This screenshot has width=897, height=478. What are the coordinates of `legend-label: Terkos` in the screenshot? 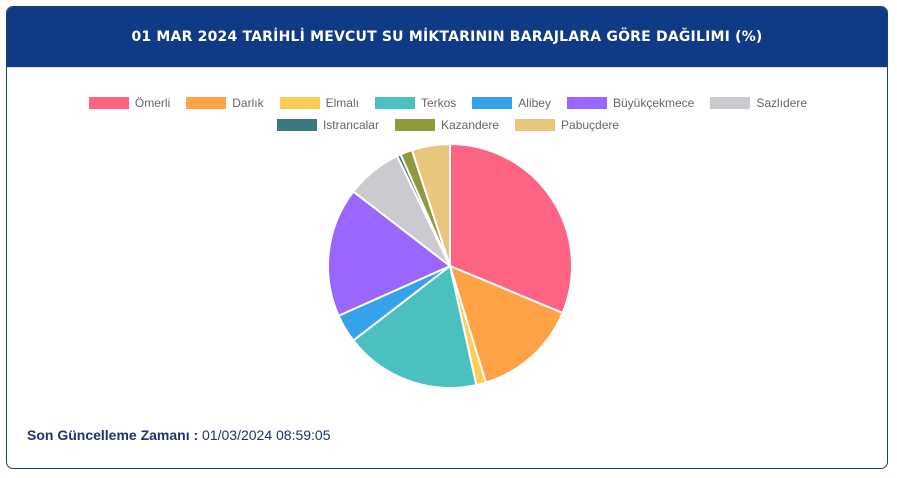 It's located at (438, 103).